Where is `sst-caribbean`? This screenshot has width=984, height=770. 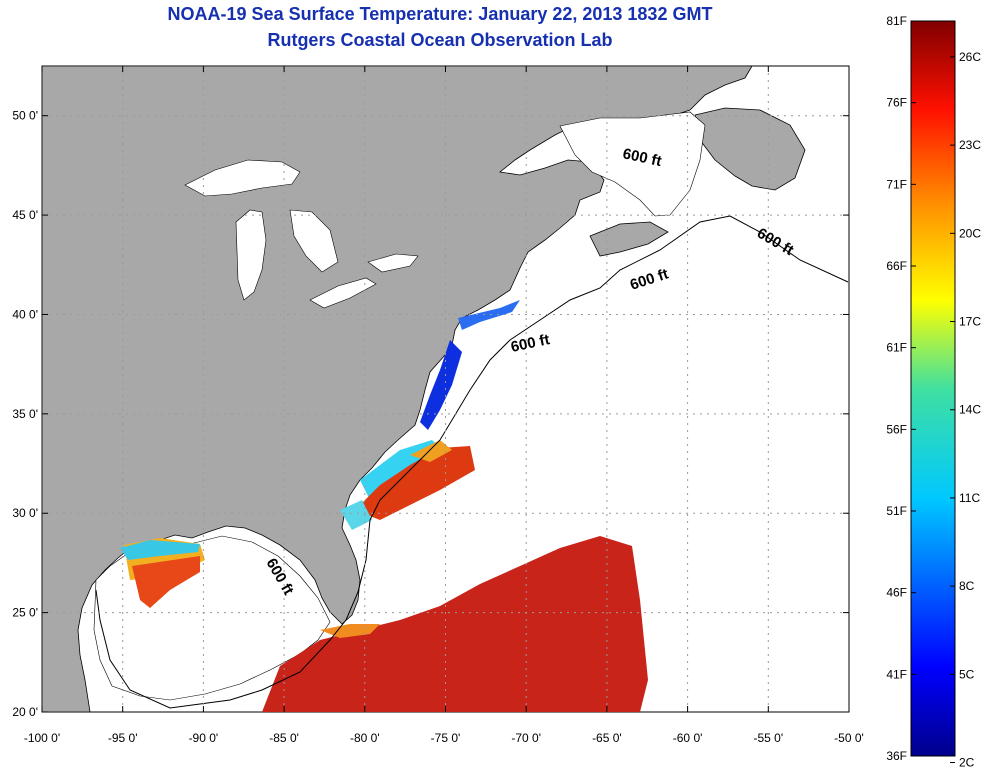 sst-caribbean is located at coordinates (455, 624).